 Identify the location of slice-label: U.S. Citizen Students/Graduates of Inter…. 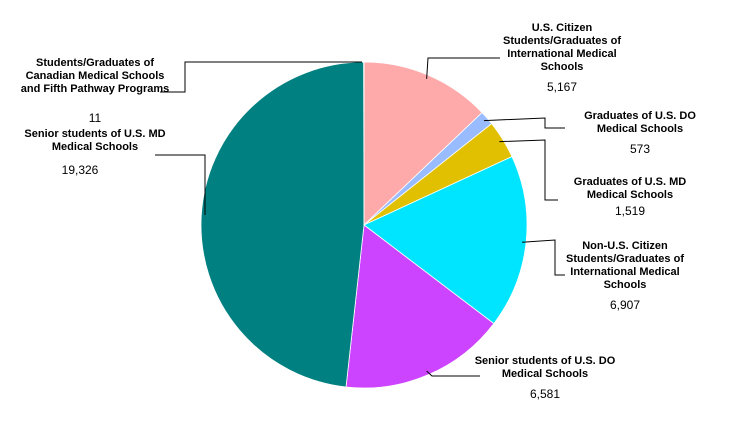
(562, 47).